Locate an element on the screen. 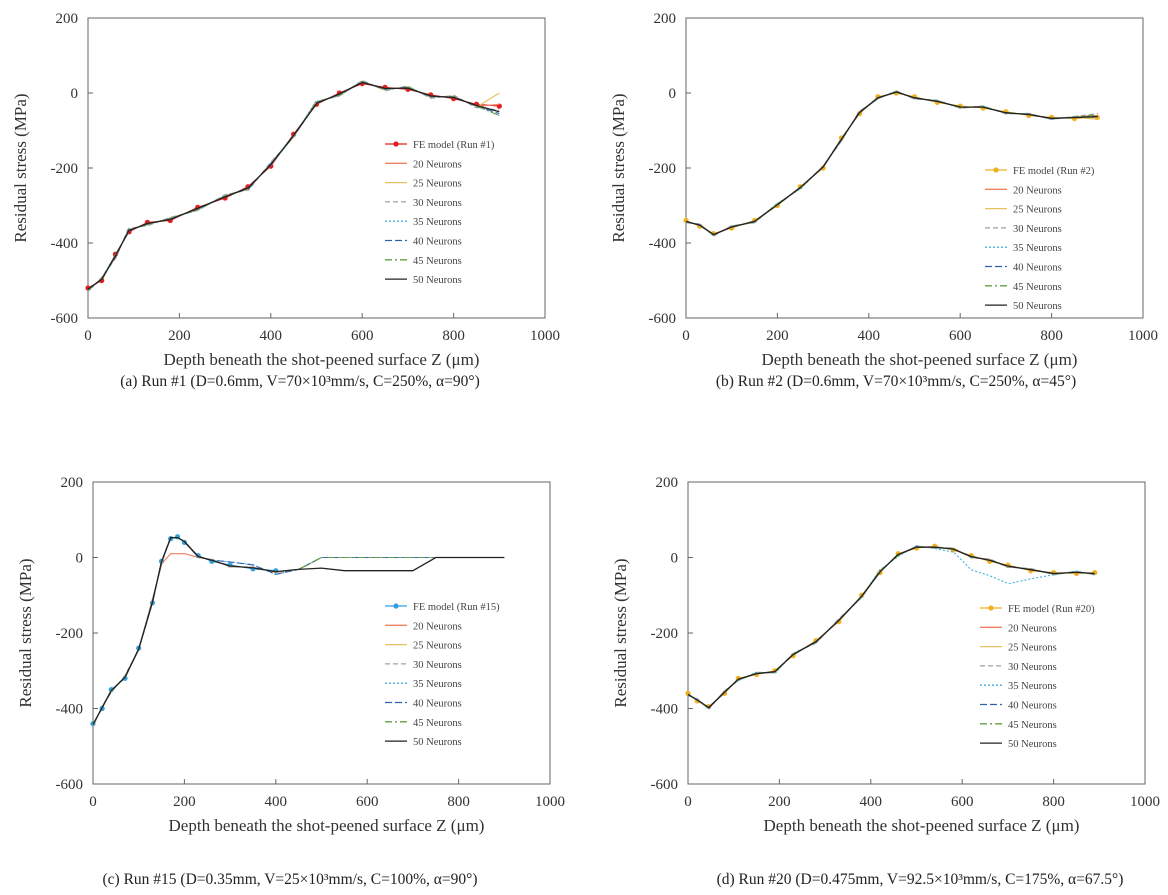 This screenshot has height=895, width=1168. data-point is located at coordinates (111, 690).